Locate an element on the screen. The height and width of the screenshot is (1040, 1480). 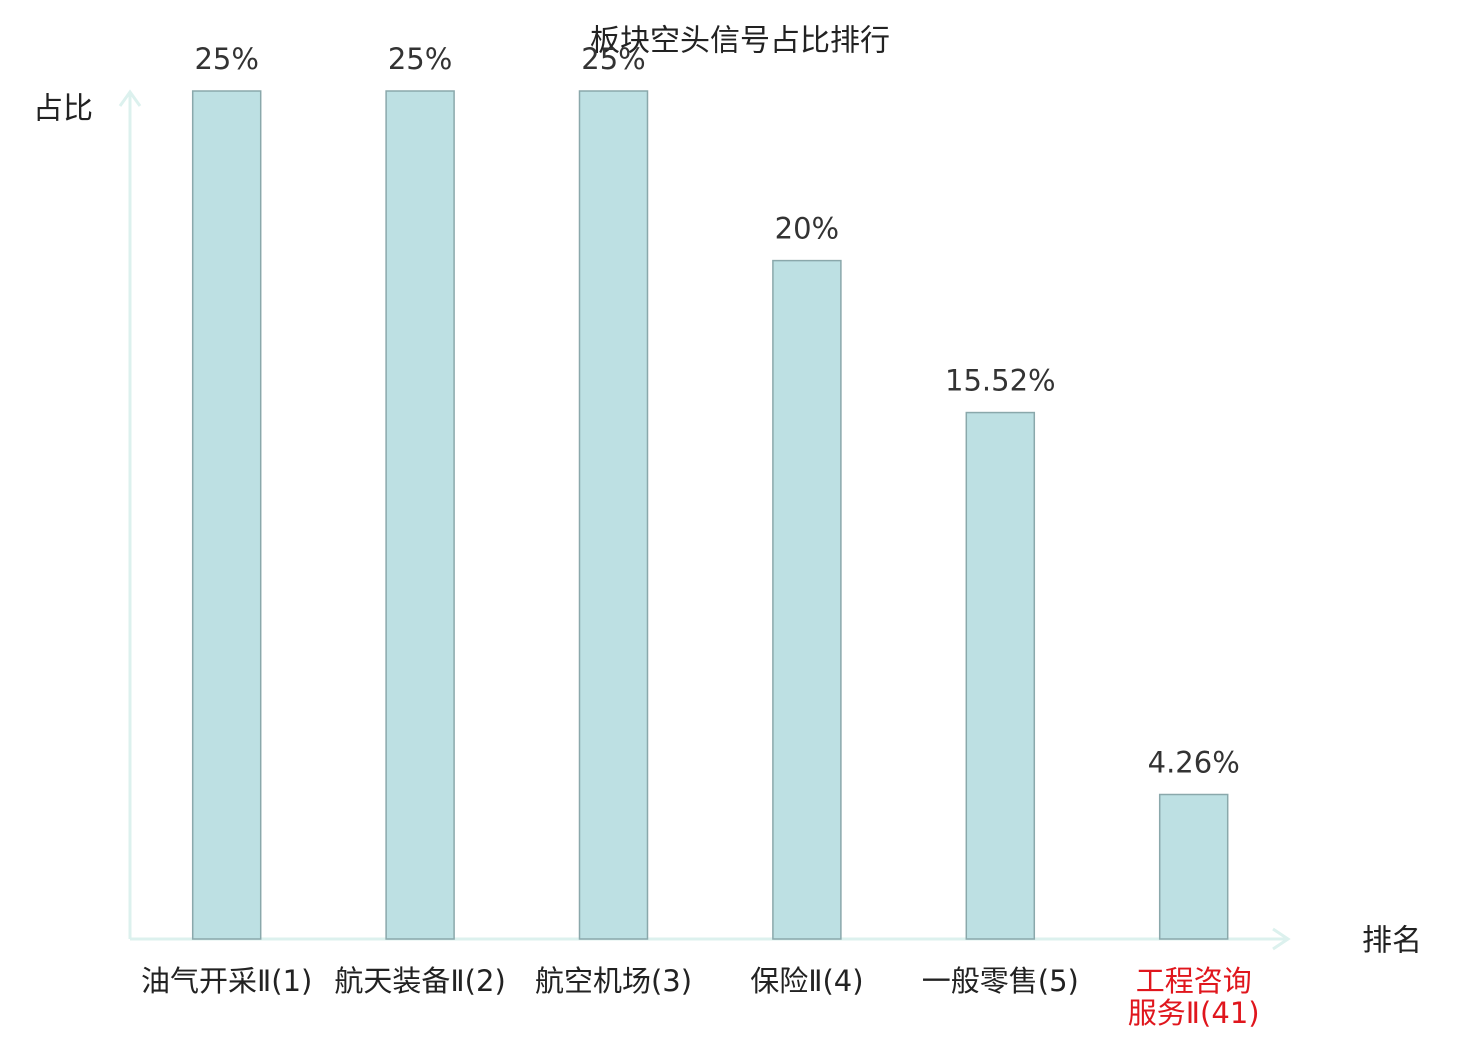
x-tick-label: 航天装备Ⅱ(2) is located at coordinates (419, 981).